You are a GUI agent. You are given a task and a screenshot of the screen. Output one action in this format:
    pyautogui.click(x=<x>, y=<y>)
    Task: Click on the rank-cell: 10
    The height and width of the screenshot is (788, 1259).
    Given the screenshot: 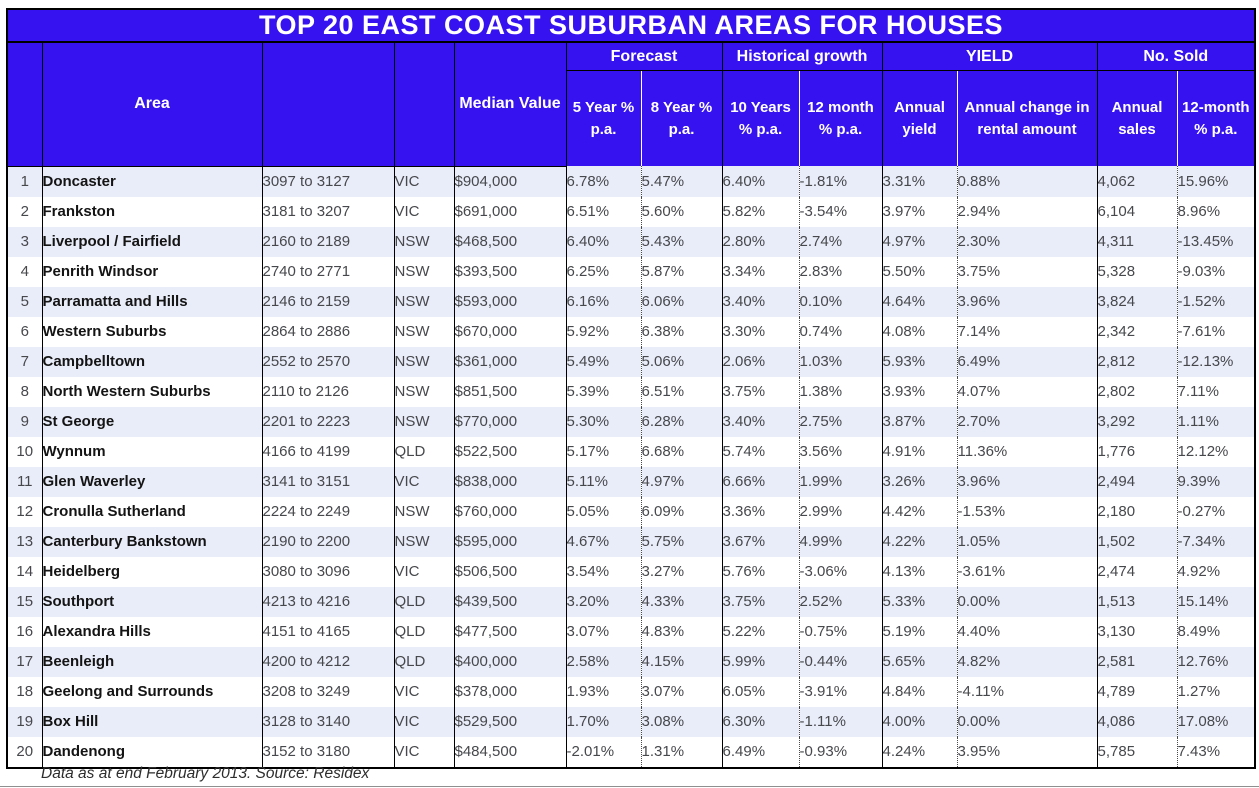 What is the action you would take?
    pyautogui.click(x=25, y=451)
    